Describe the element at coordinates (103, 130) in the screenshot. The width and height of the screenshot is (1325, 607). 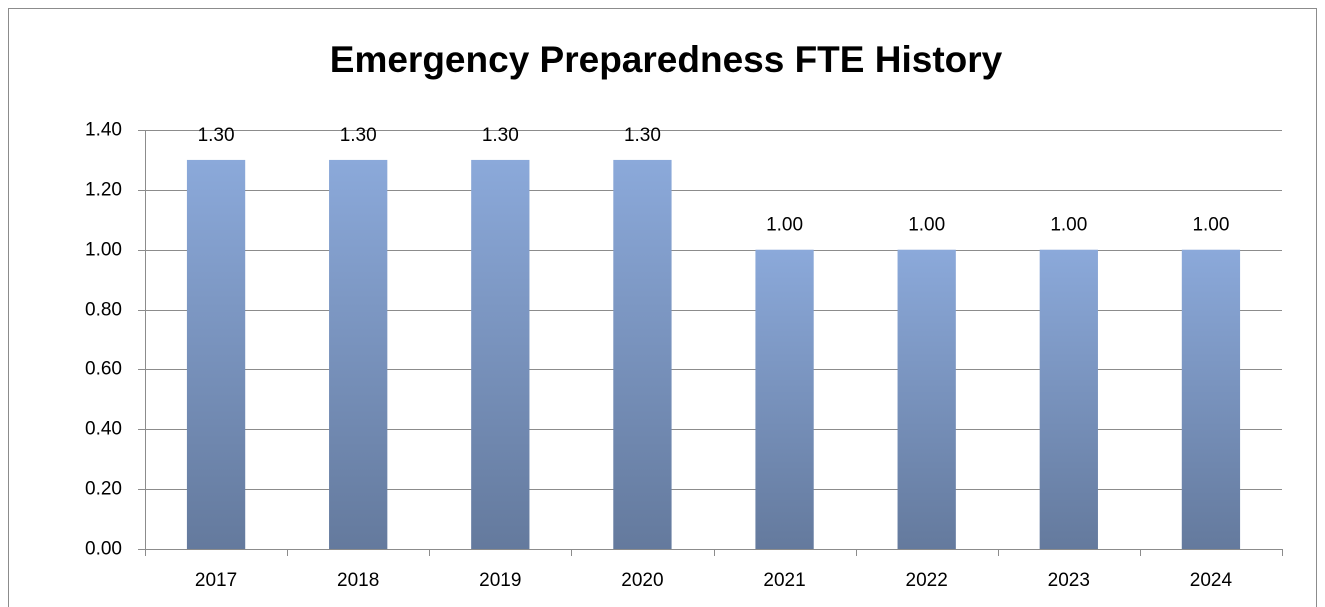
I see `y-tick-label: 1.40` at that location.